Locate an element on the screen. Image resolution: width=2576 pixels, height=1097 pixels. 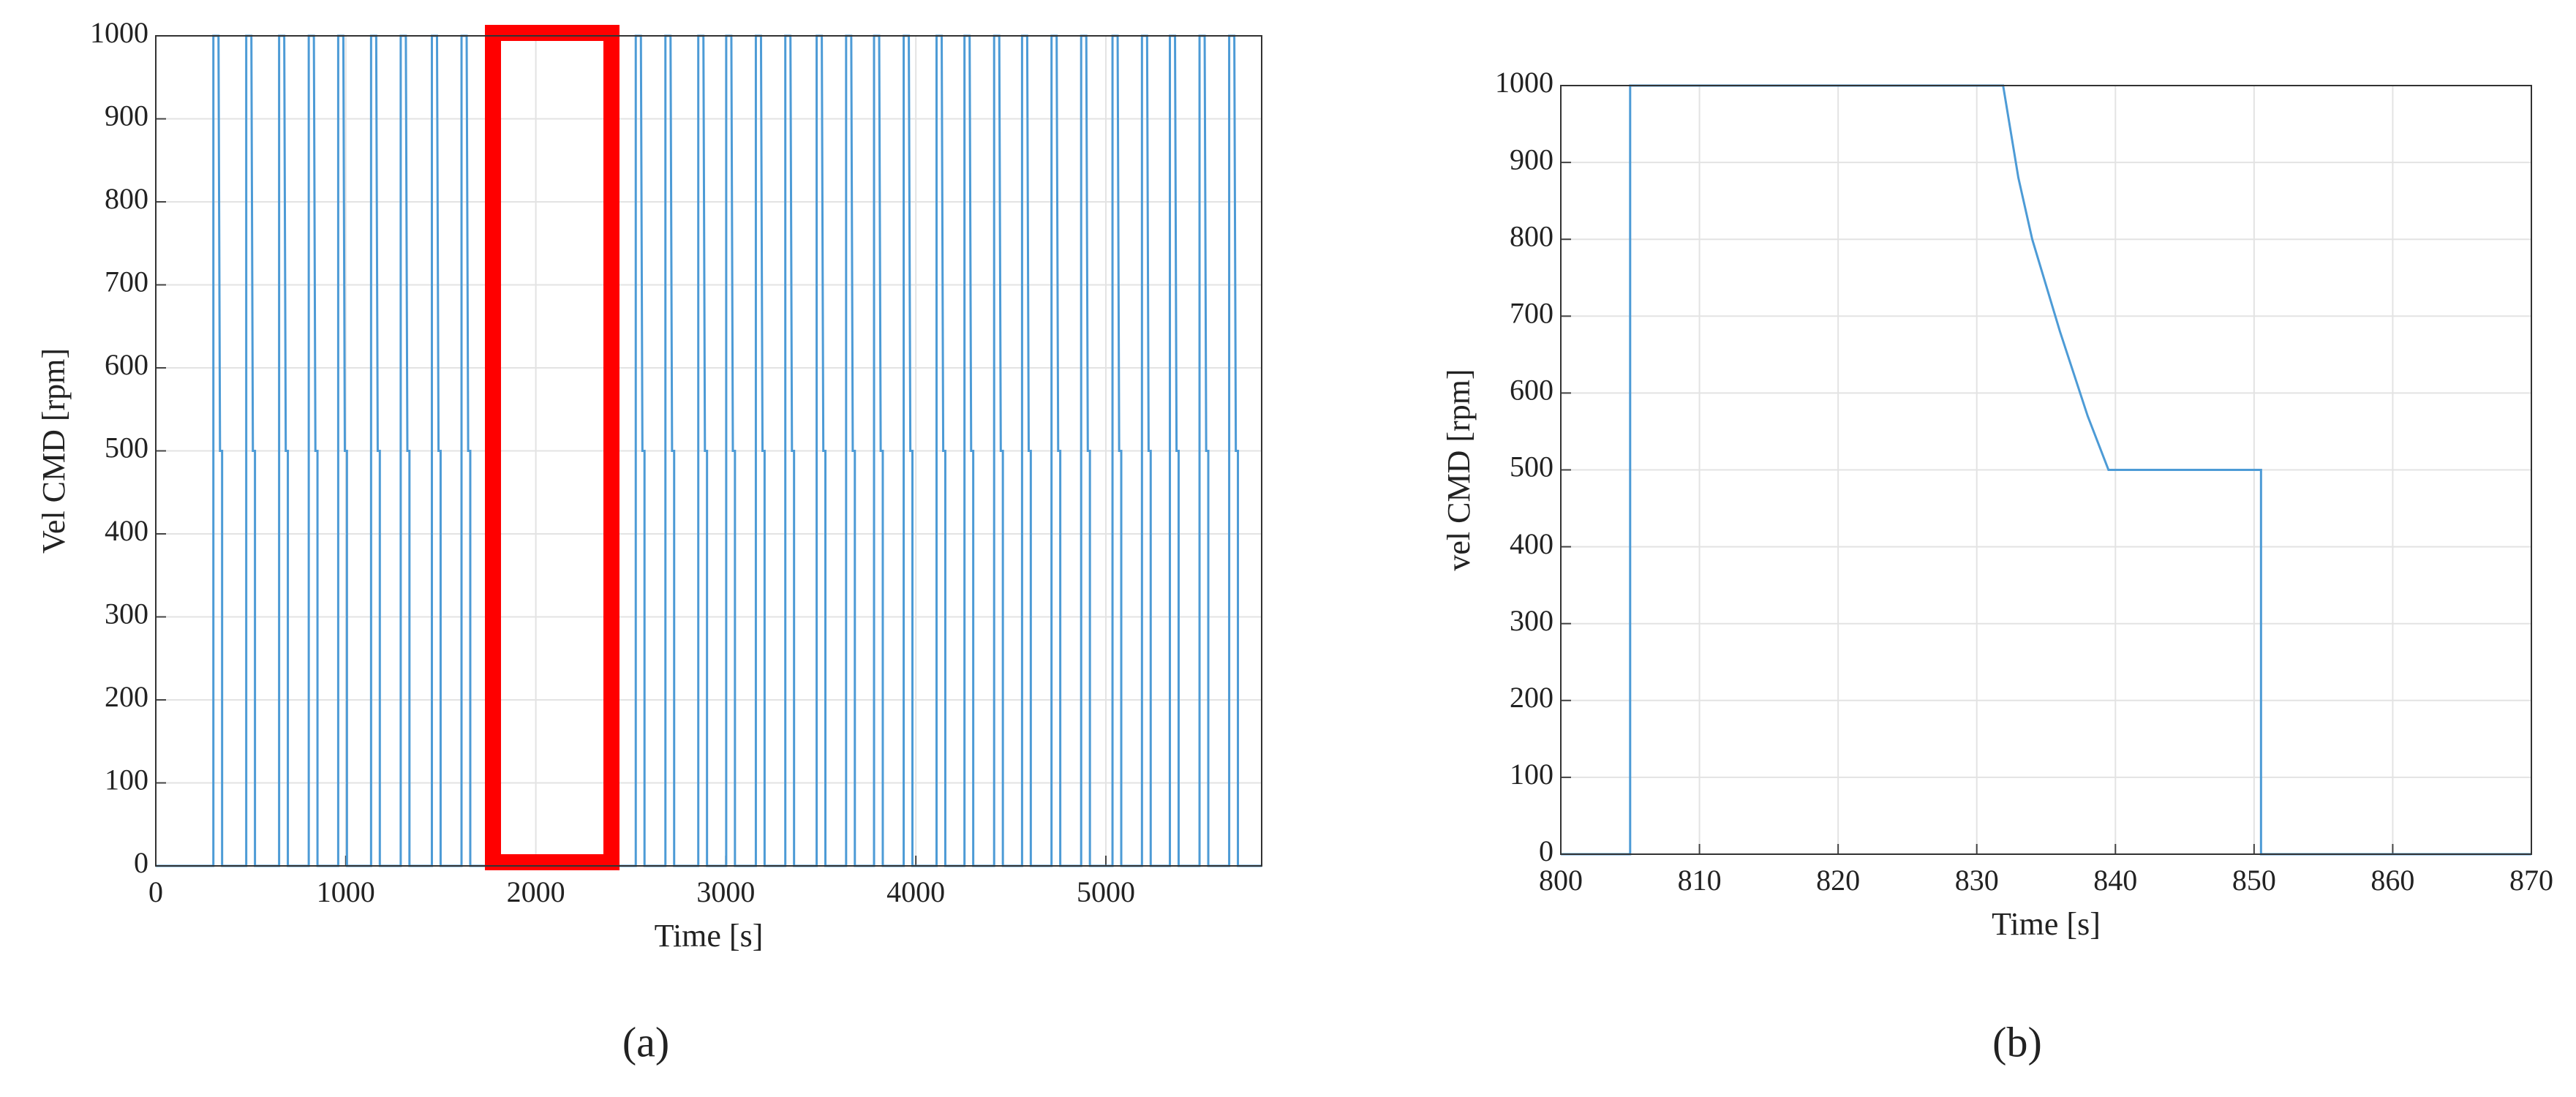
x-tick-label: 4000 is located at coordinates (915, 891).